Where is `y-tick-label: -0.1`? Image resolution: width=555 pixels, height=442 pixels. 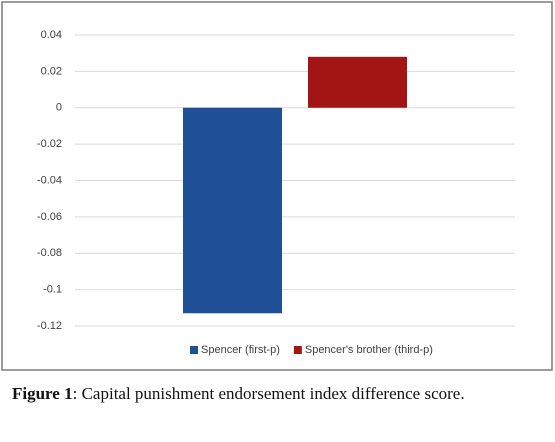 y-tick-label: -0.1 is located at coordinates (52, 290).